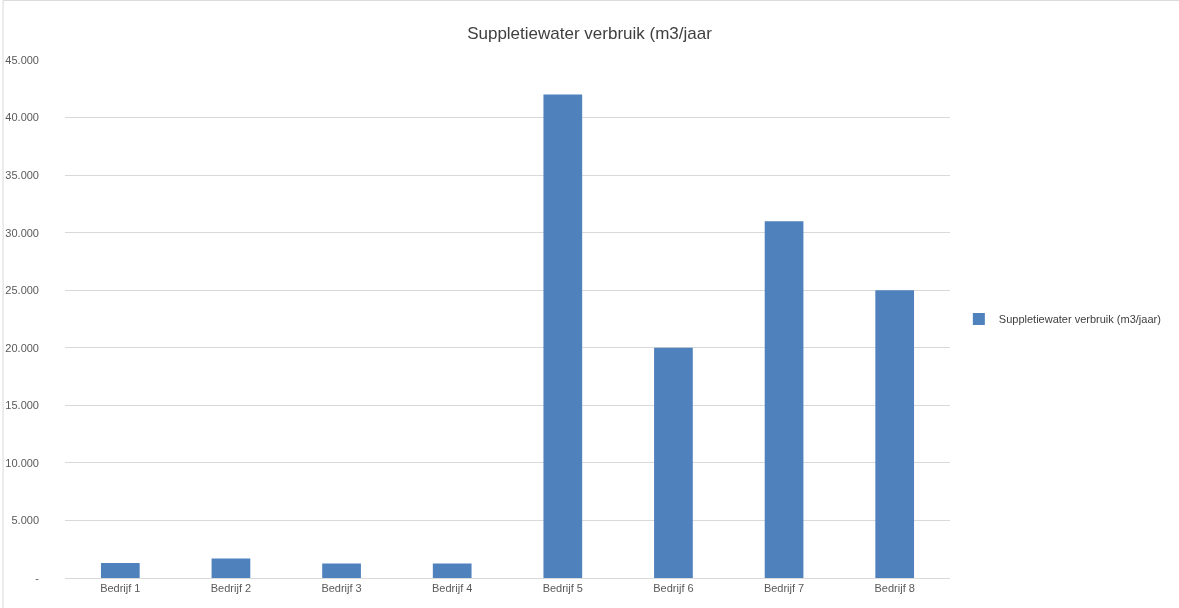 This screenshot has width=1179, height=608. I want to click on y-tick-label: 40.000, so click(22, 117).